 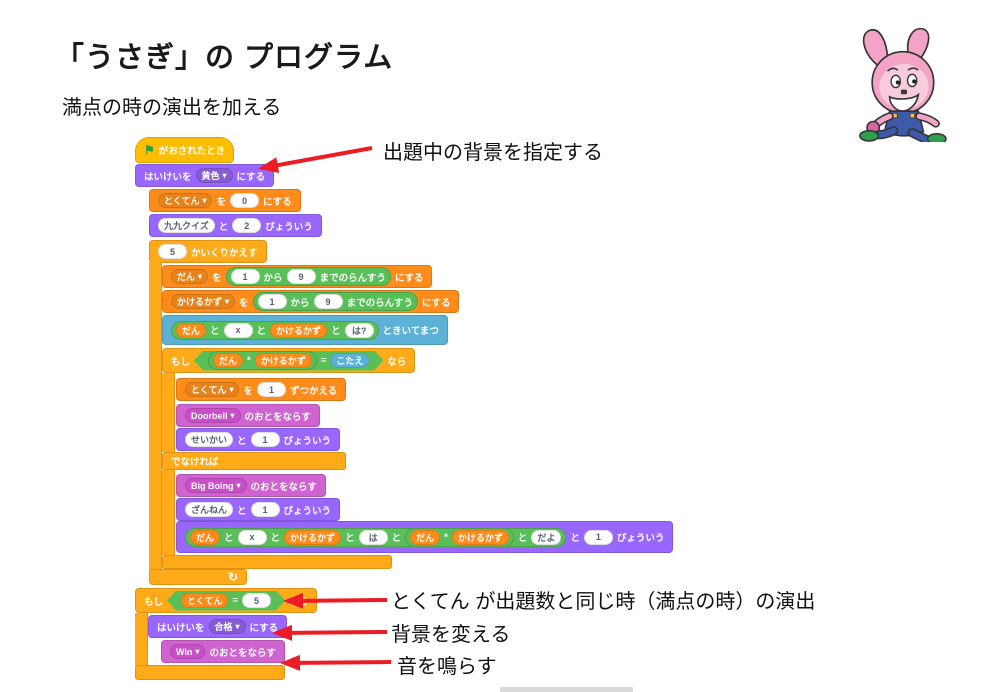 I want to click on value-oval: だよ, so click(x=546, y=537).